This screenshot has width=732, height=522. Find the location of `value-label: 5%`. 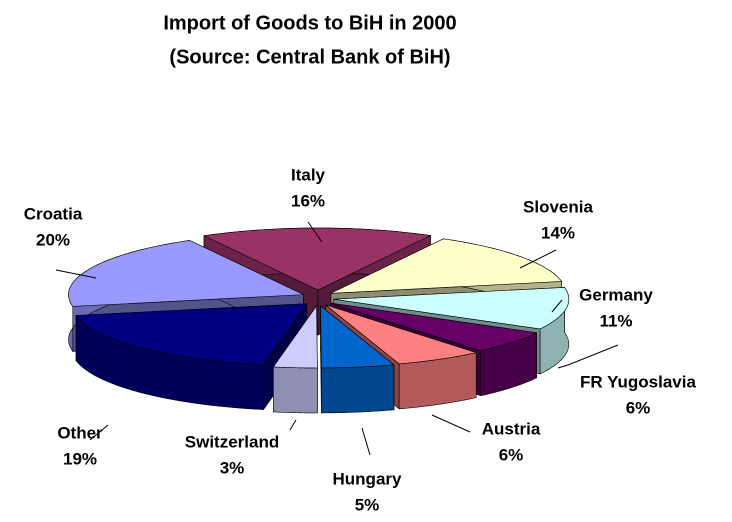

value-label: 5% is located at coordinates (367, 504).